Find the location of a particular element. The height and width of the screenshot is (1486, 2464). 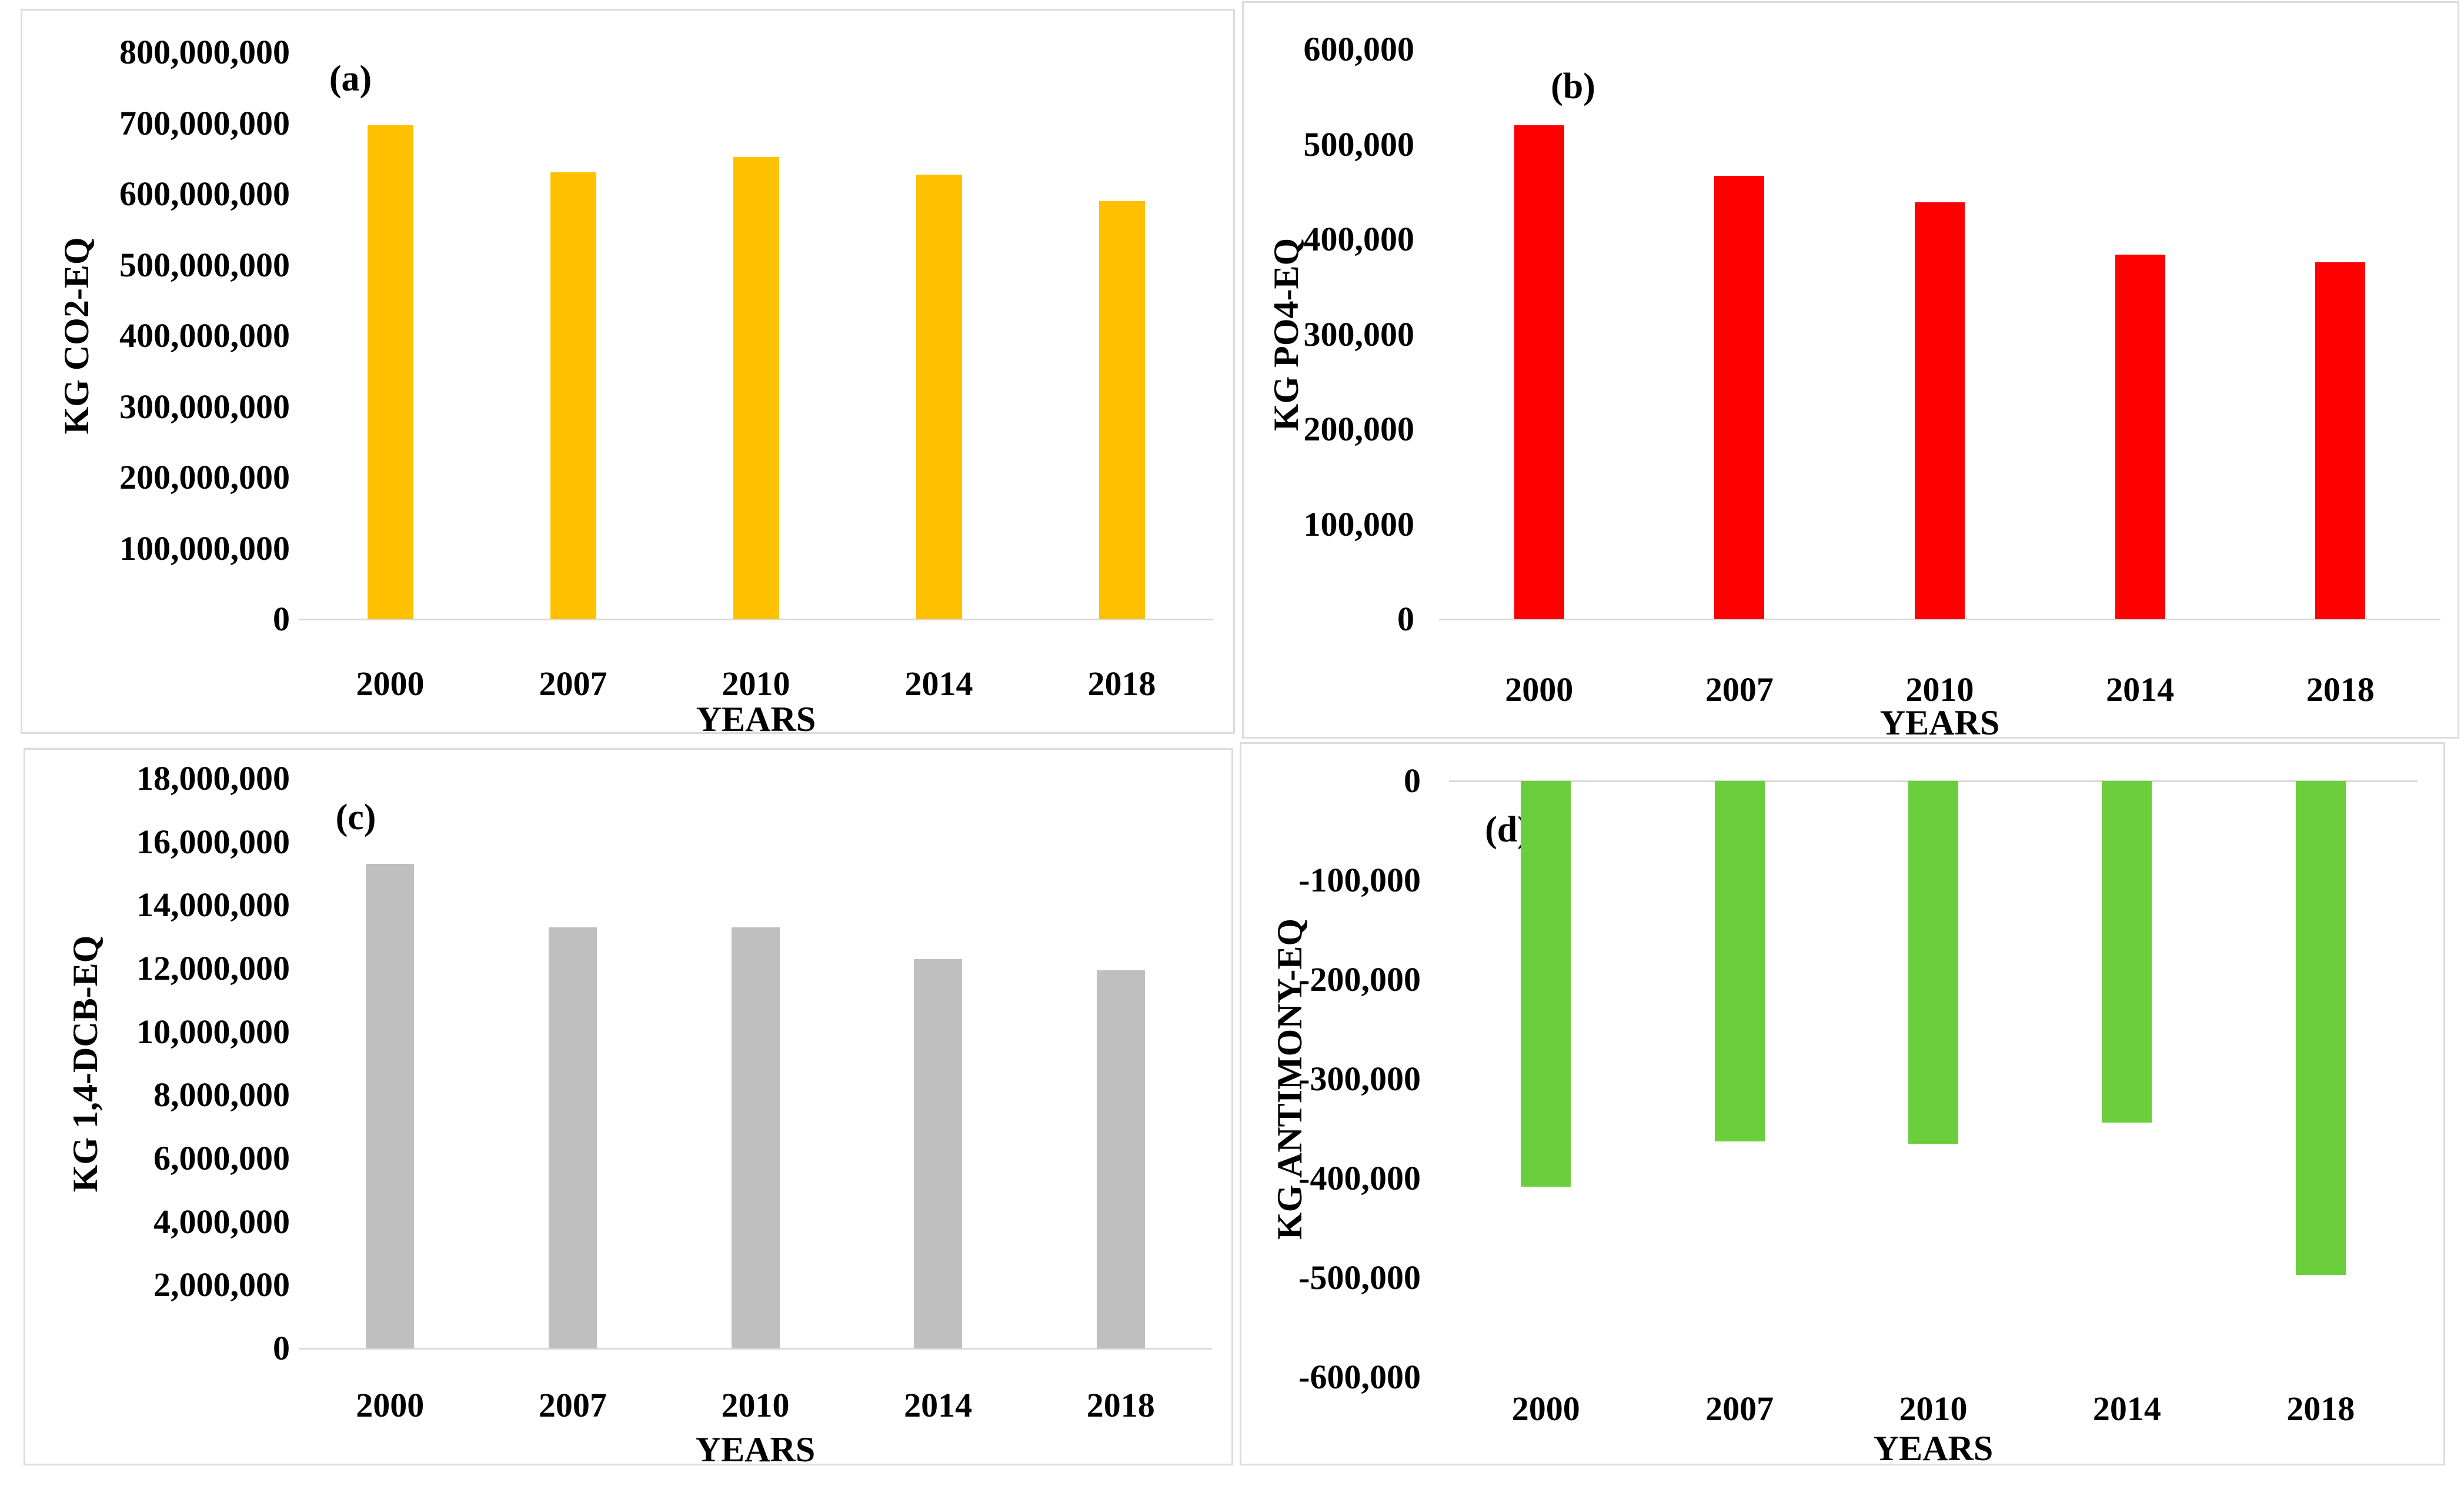

y-tick-label: 200,000 is located at coordinates (1359, 429).